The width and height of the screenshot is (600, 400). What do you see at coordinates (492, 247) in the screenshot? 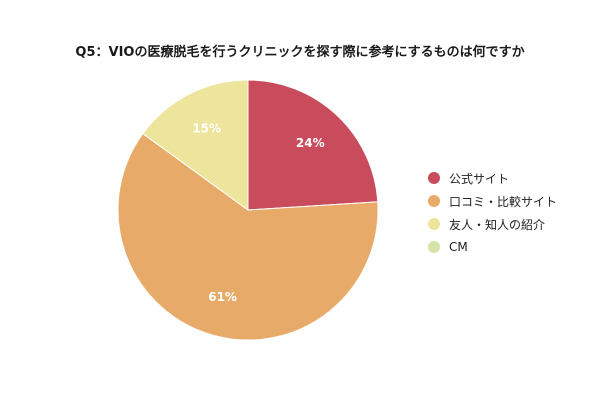
I see `legend-item-cm: CM` at bounding box center [492, 247].